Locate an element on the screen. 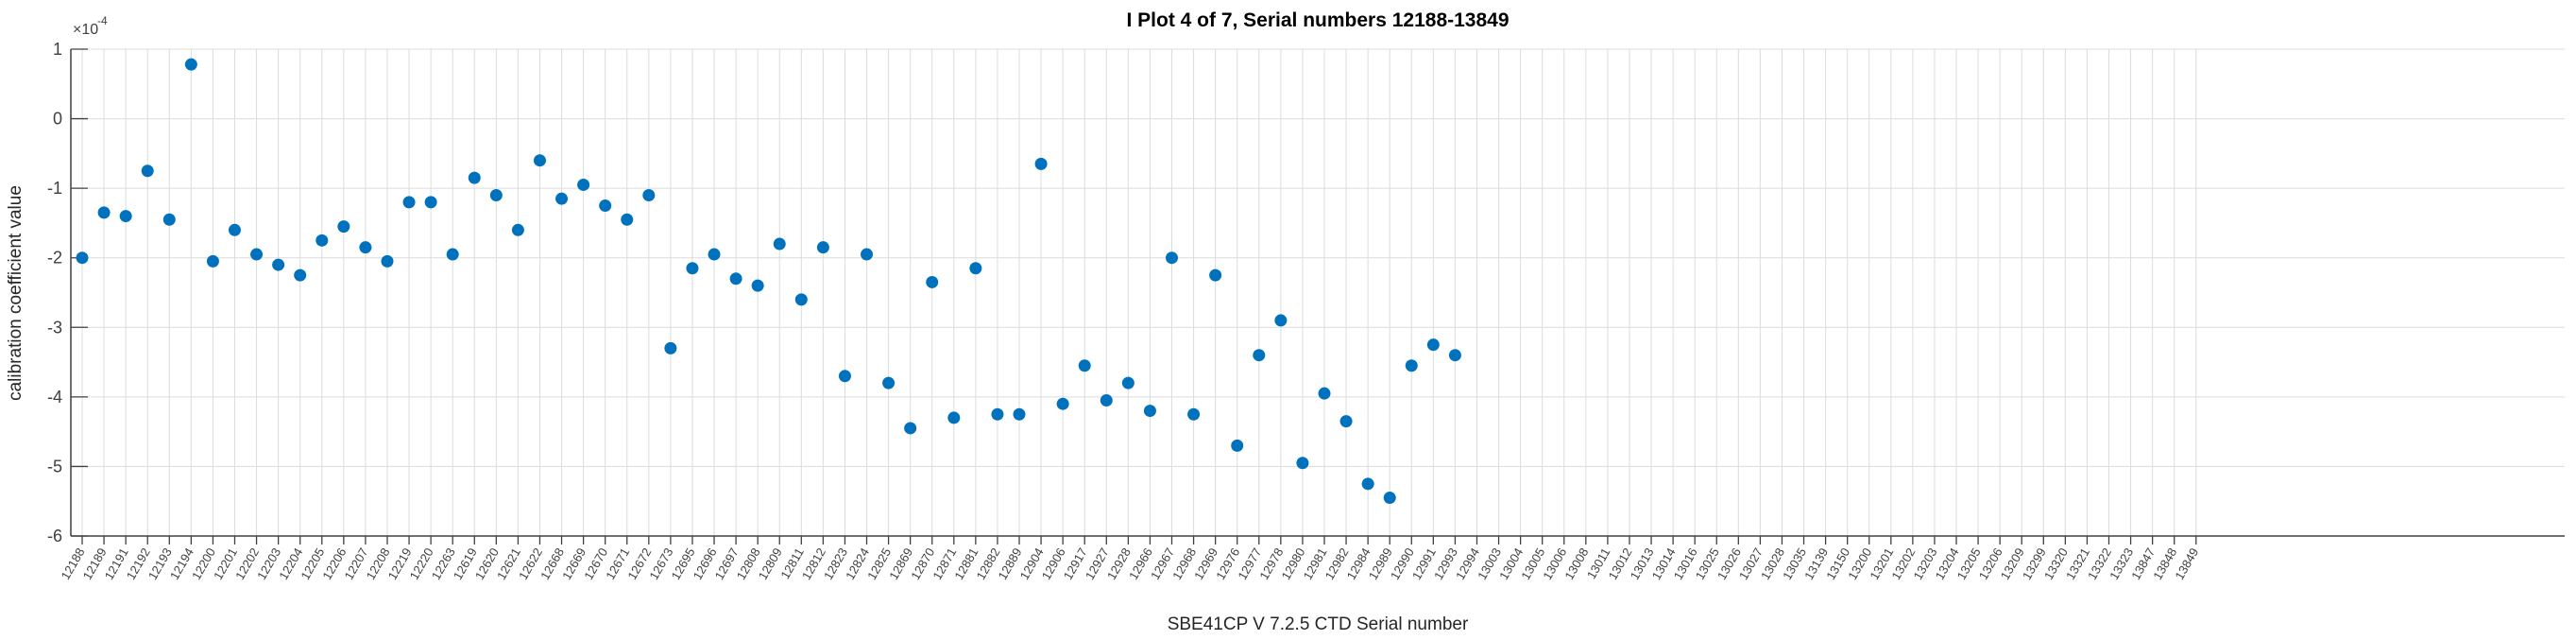  y-tick-label: -5 is located at coordinates (55, 466).